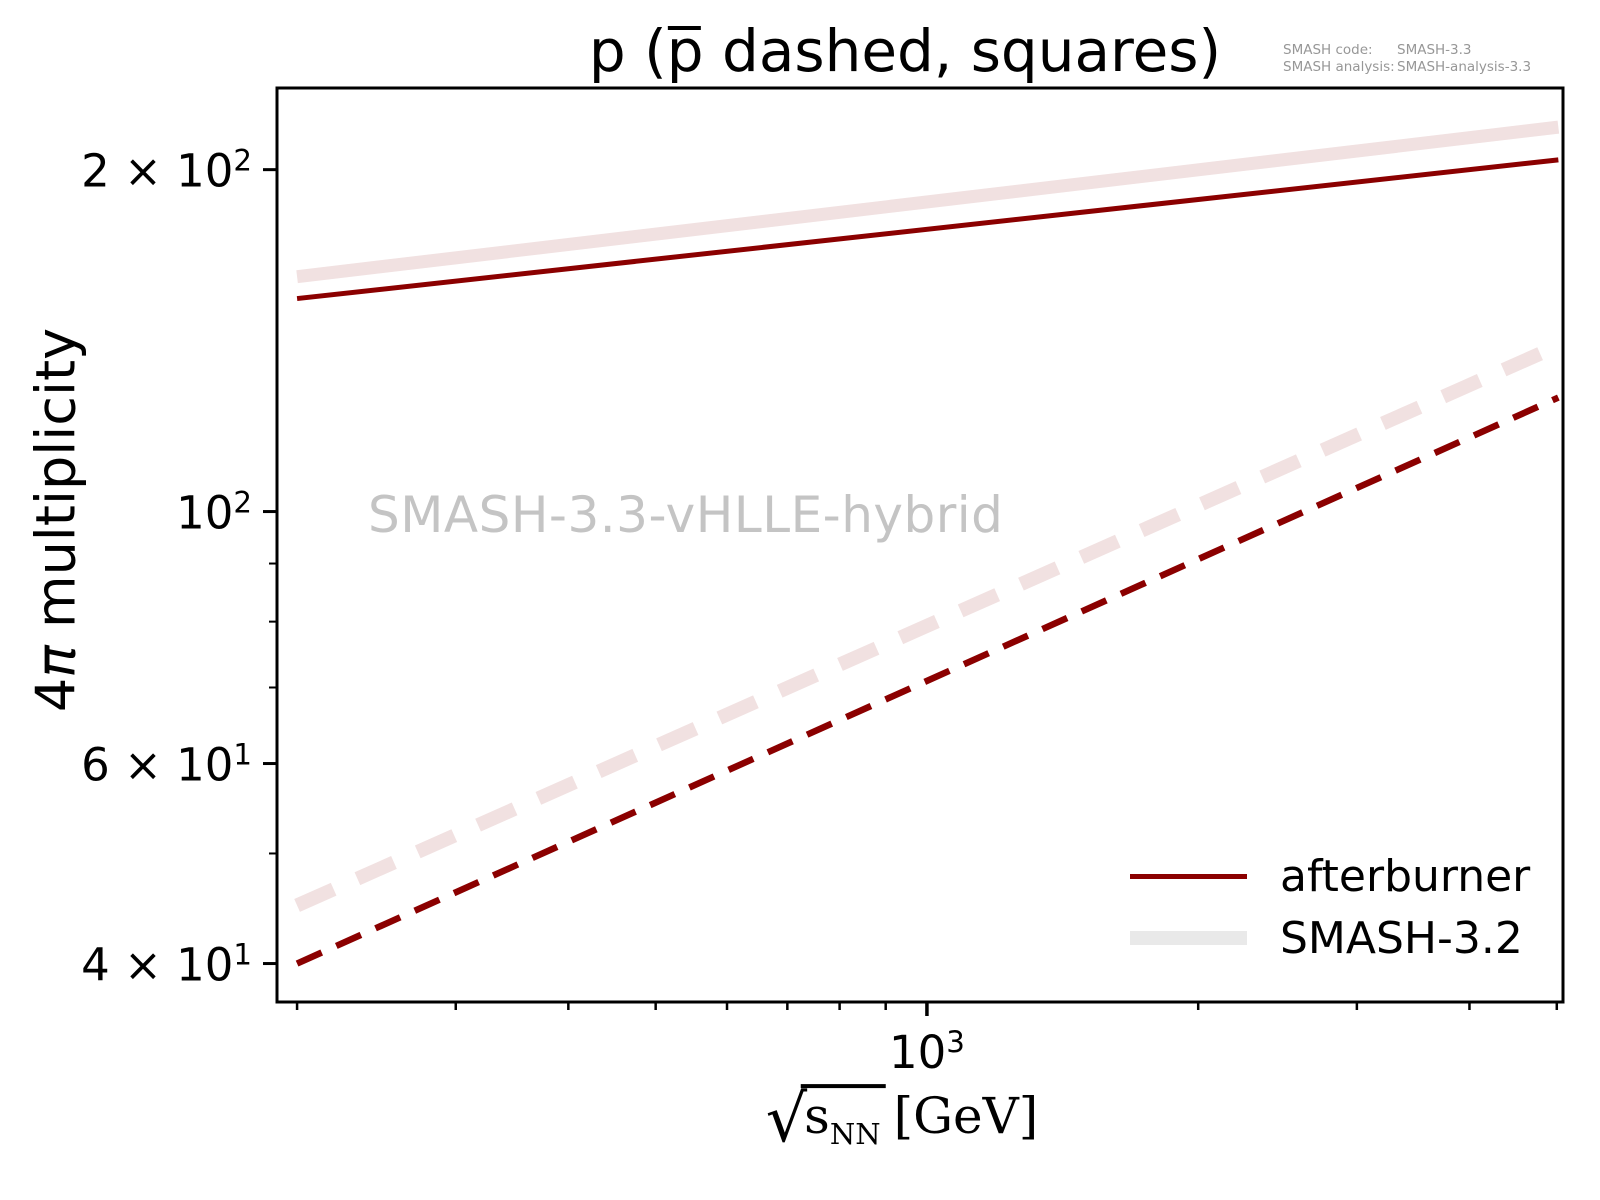 This screenshot has height=1200, width=1600. Describe the element at coordinates (1328, 50) in the screenshot. I see `annotation-label: SMASH code:` at that location.